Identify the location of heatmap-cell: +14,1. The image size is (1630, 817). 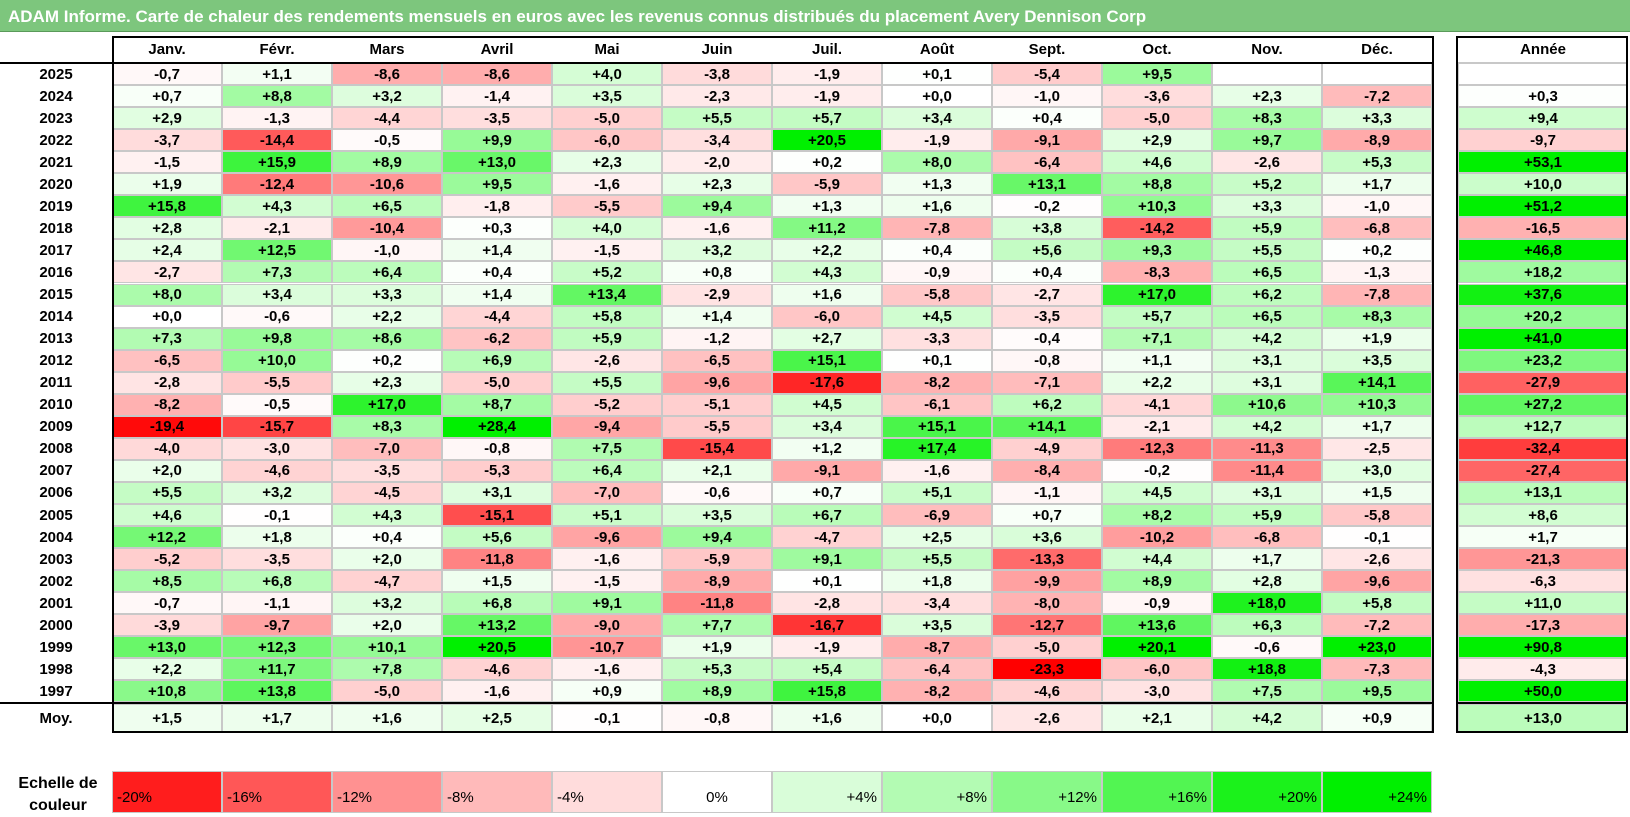
(1047, 426).